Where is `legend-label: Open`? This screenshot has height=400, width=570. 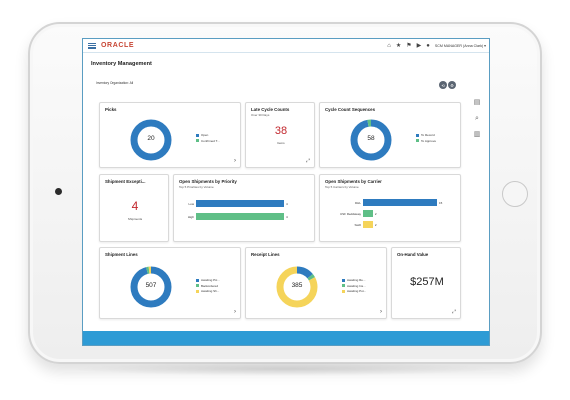
legend-label: Open is located at coordinates (205, 135).